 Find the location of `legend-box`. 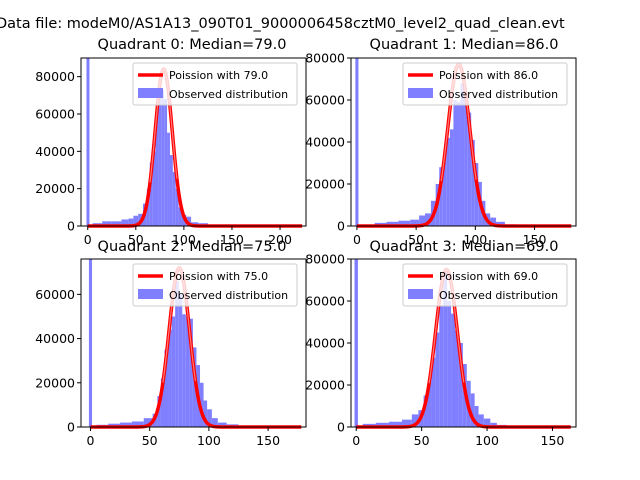

legend-box is located at coordinates (215, 285).